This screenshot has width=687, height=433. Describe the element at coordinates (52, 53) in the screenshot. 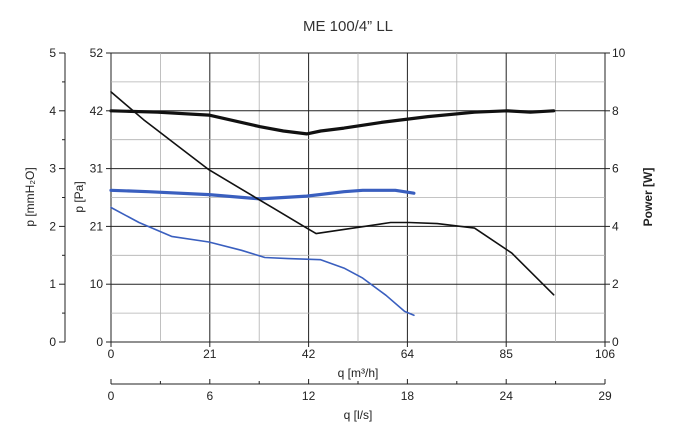

I see `outer-left-tick-label: 5` at that location.